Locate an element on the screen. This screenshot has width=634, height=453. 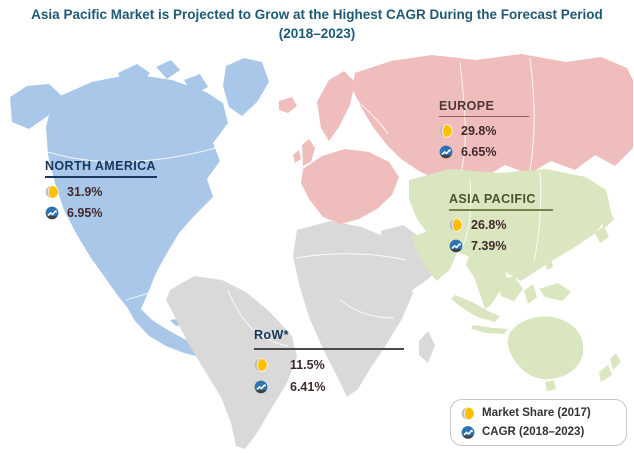
region-callout-asia-pacific: ASIA PACIFIC 26.8% 7.39% is located at coordinates (501, 221).